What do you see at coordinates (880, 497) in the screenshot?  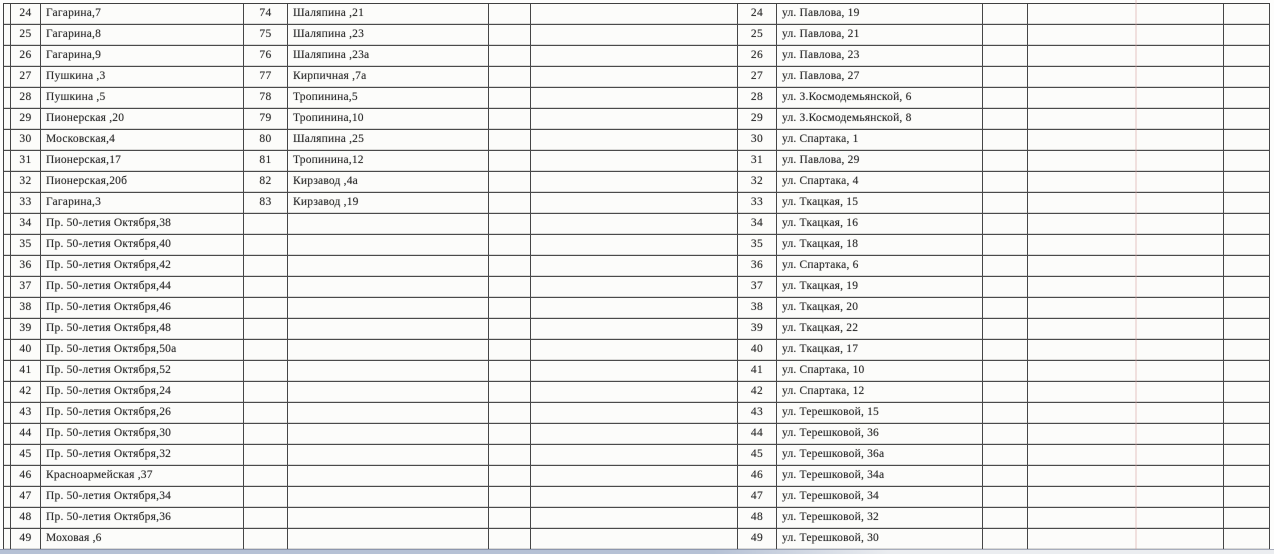 I see `address-cell: ул. Терешковой, 34` at bounding box center [880, 497].